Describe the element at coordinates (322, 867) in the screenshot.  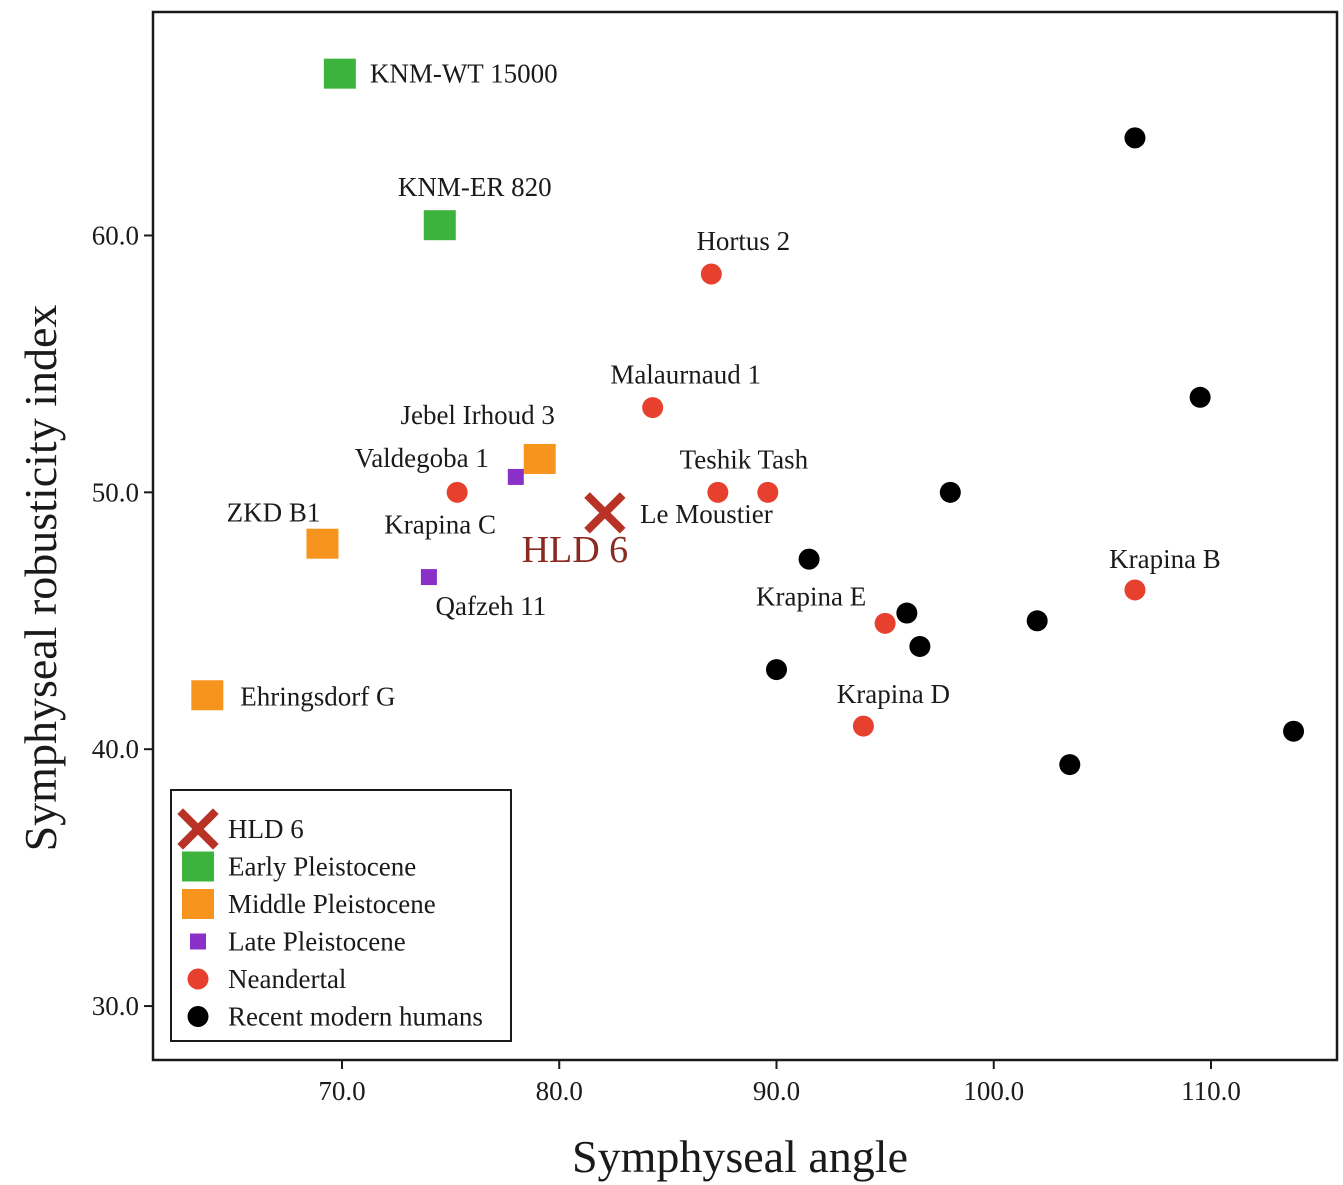
I see `legend-label-early-pleistocene: Early Pleistocene` at that location.